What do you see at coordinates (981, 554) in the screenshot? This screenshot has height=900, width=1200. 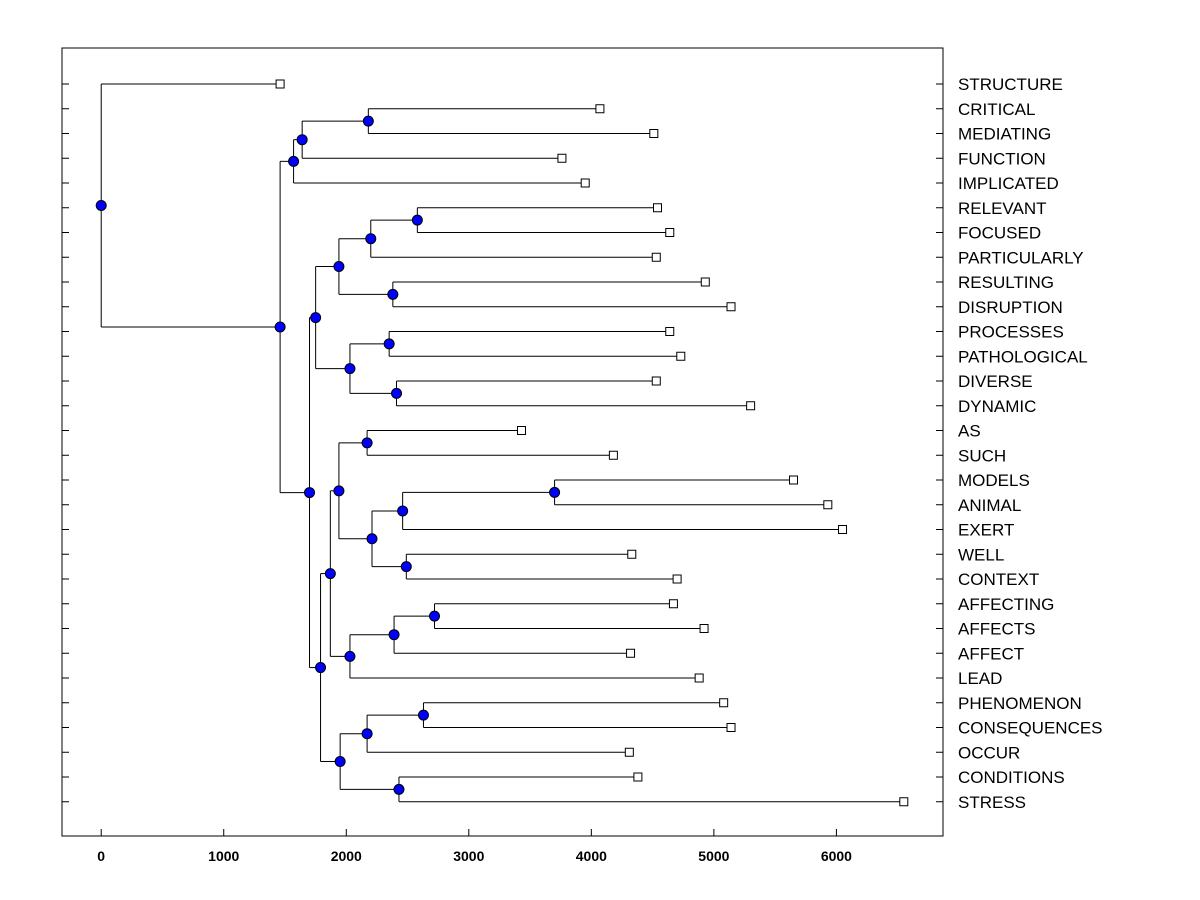 I see `leaf-label: WELL` at bounding box center [981, 554].